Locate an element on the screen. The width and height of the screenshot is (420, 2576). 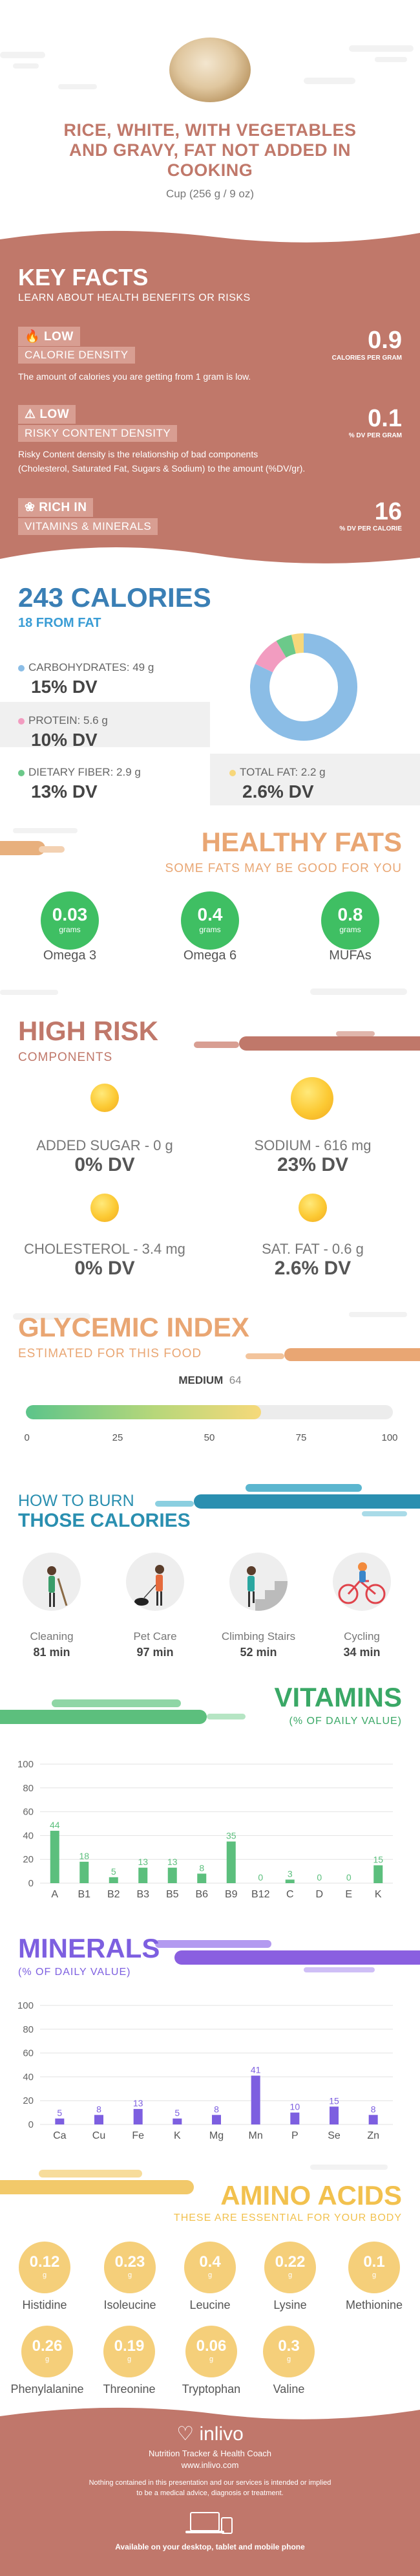
phenylalanine-label: Phenylalanine is located at coordinates (47, 2389).